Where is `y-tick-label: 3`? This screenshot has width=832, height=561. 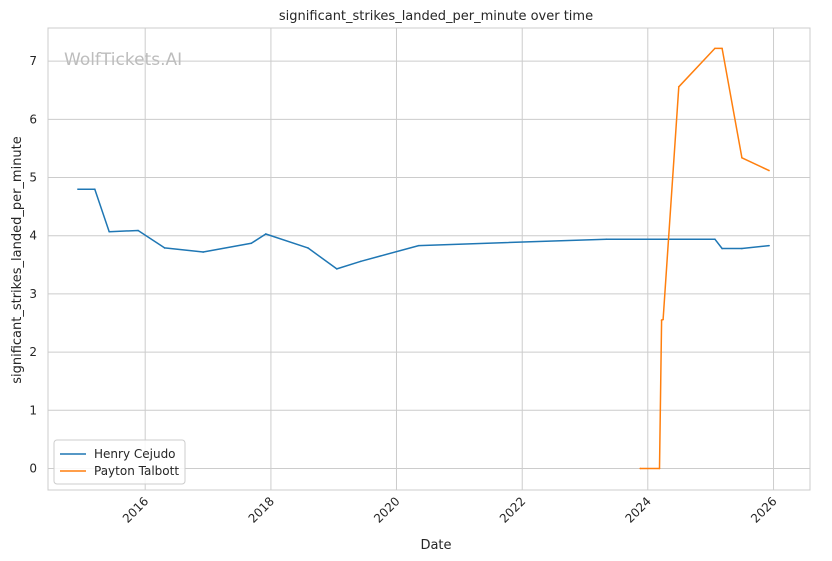 y-tick-label: 3 is located at coordinates (33, 294).